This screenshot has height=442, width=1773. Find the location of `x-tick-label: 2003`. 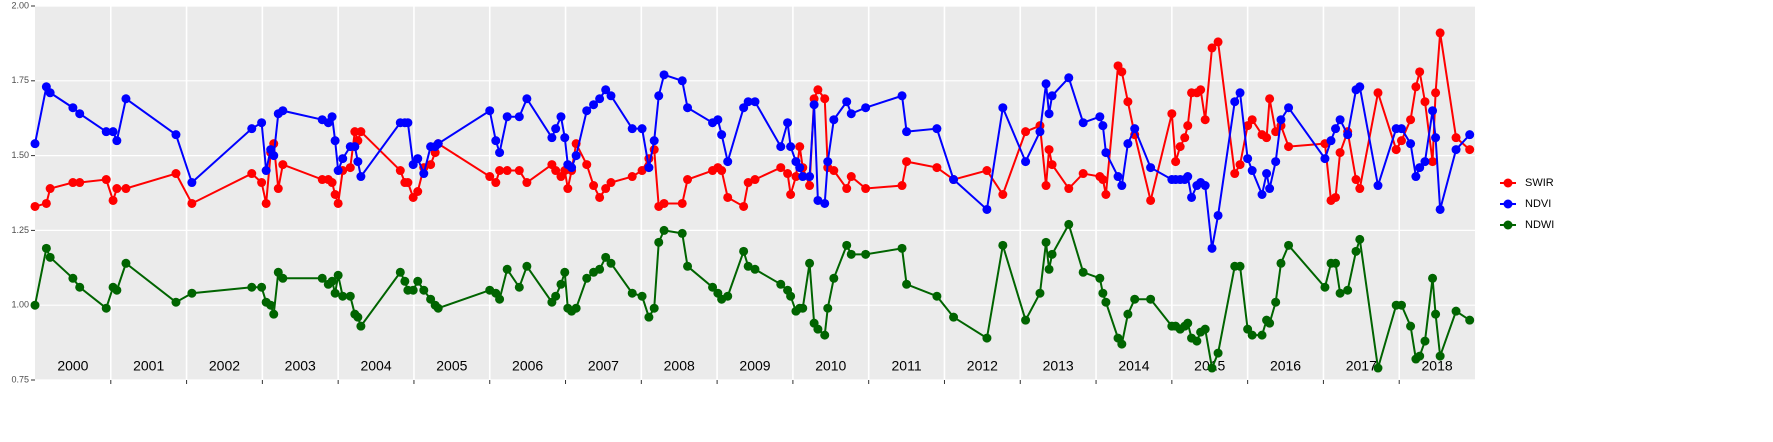

x-tick-label: 2003 is located at coordinates (300, 366).